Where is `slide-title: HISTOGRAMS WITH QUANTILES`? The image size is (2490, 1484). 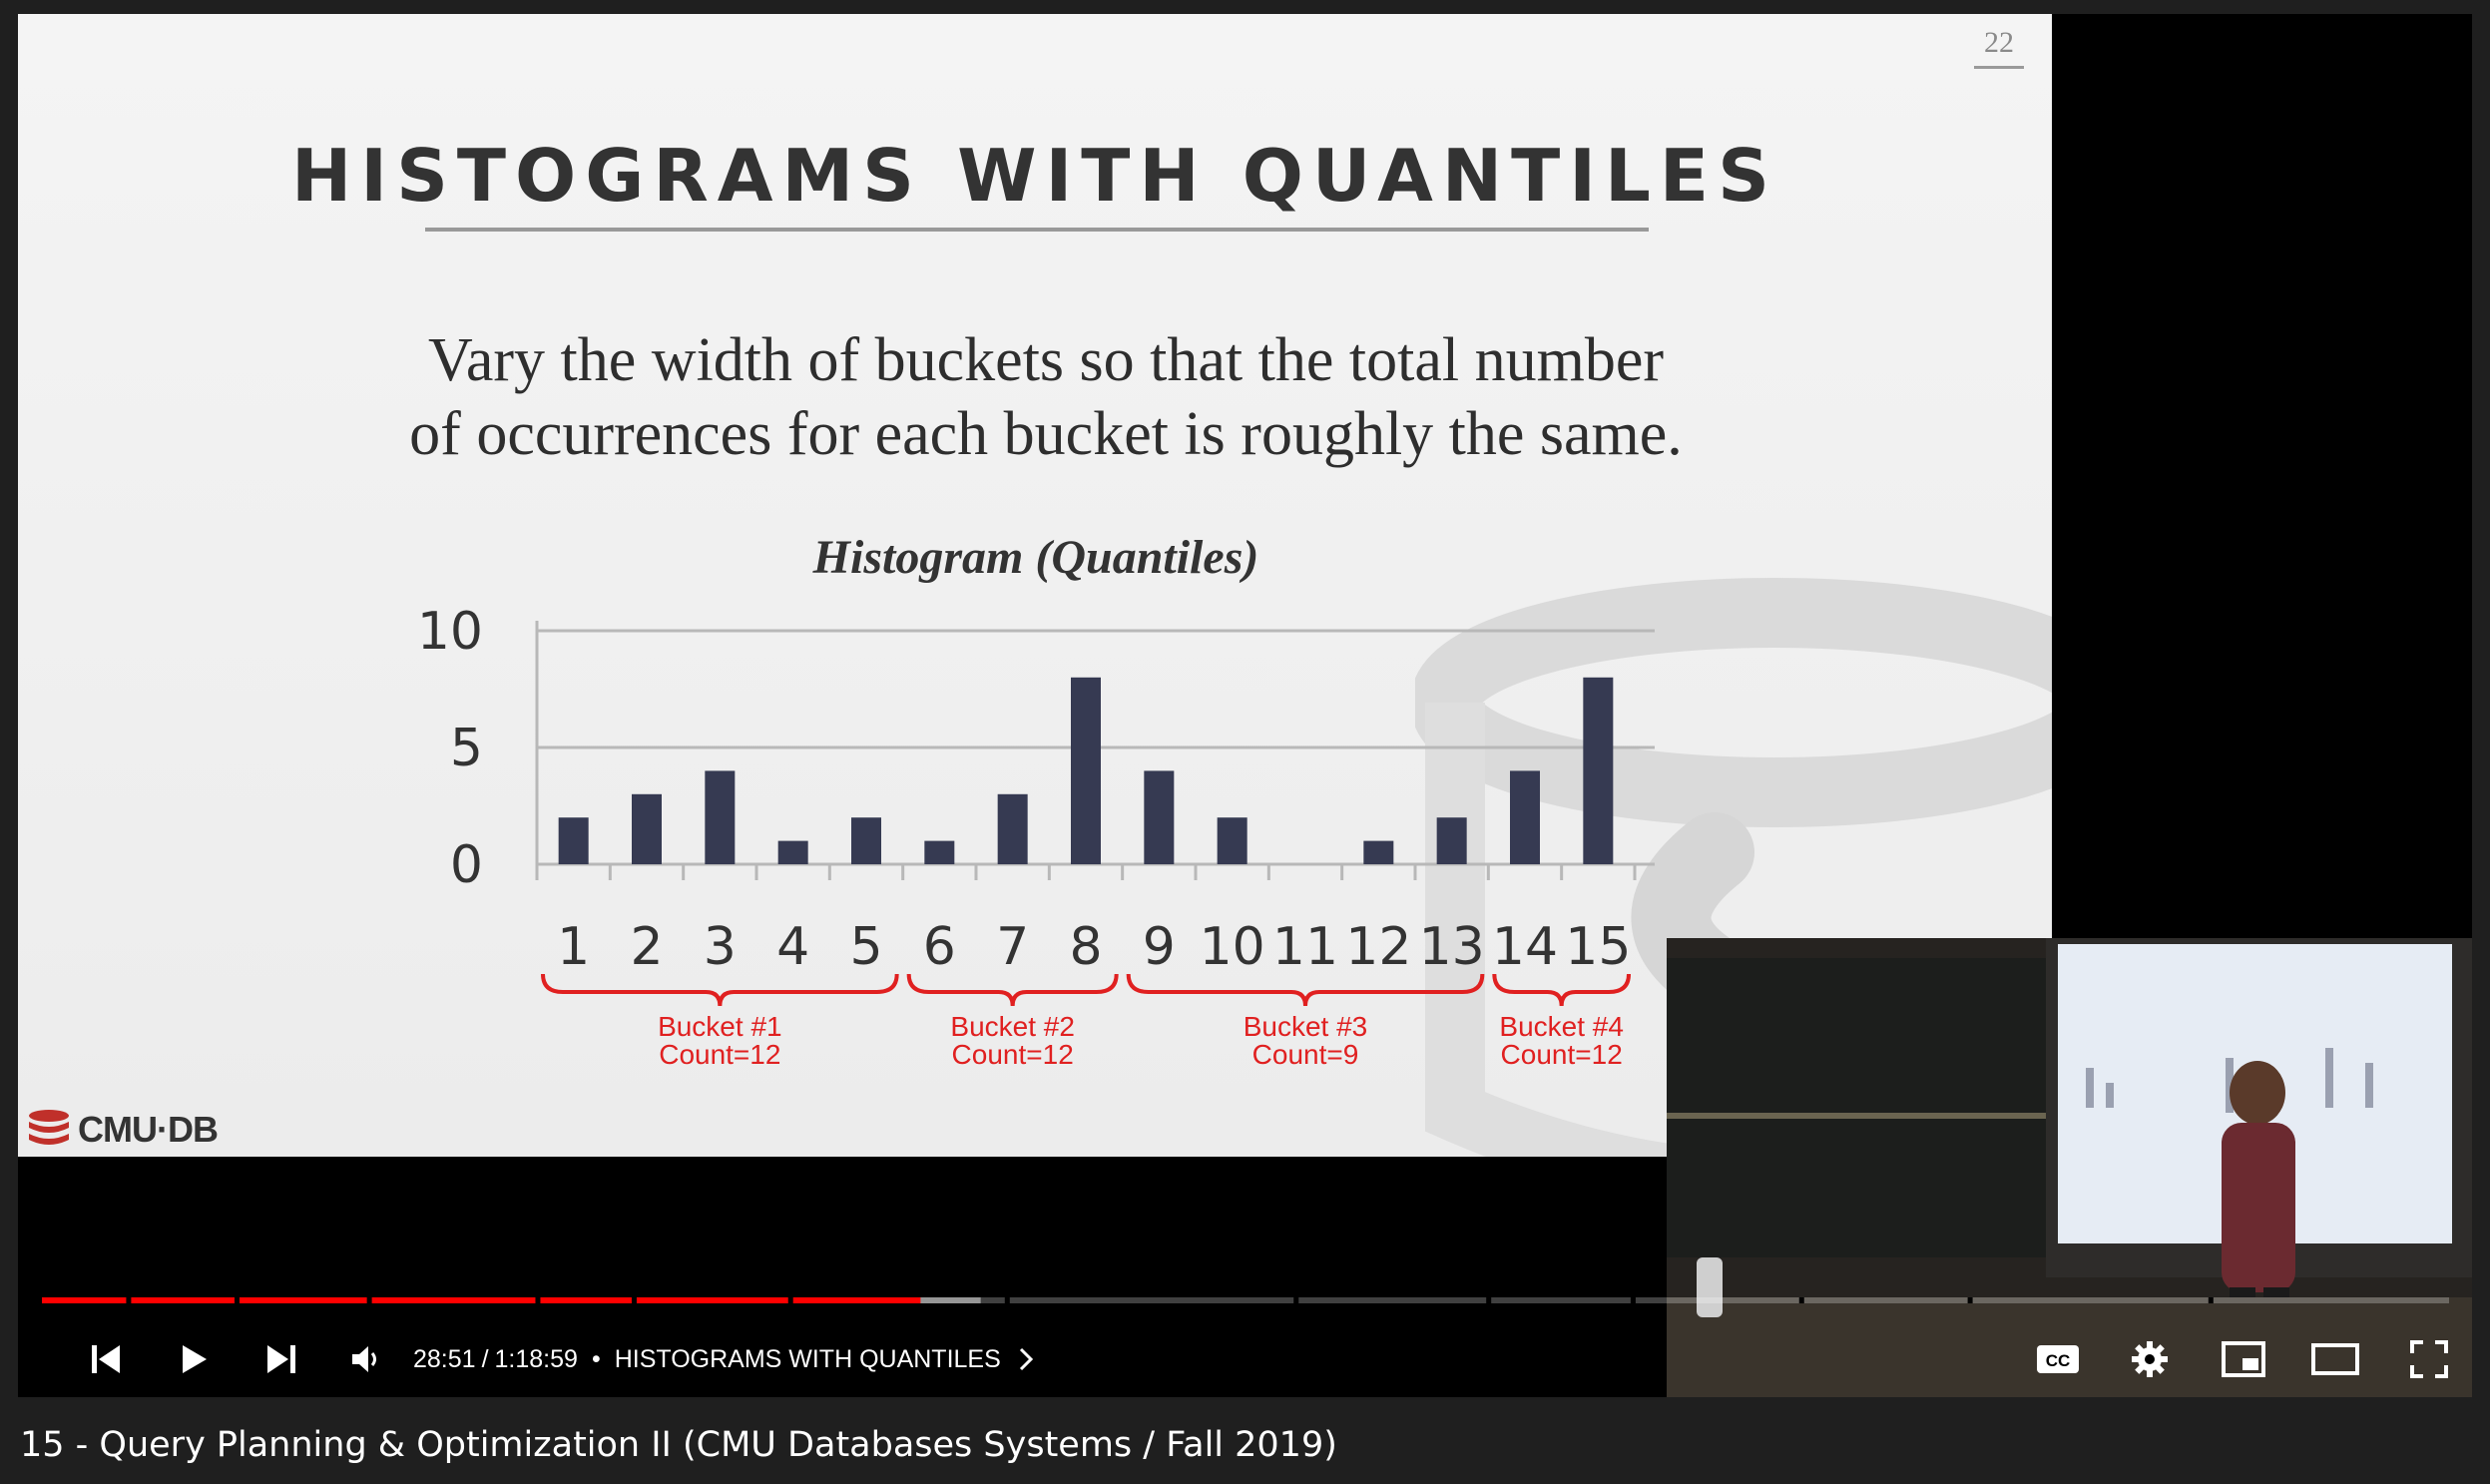
slide-title: HISTOGRAMS WITH QUANTILES is located at coordinates (1034, 176).